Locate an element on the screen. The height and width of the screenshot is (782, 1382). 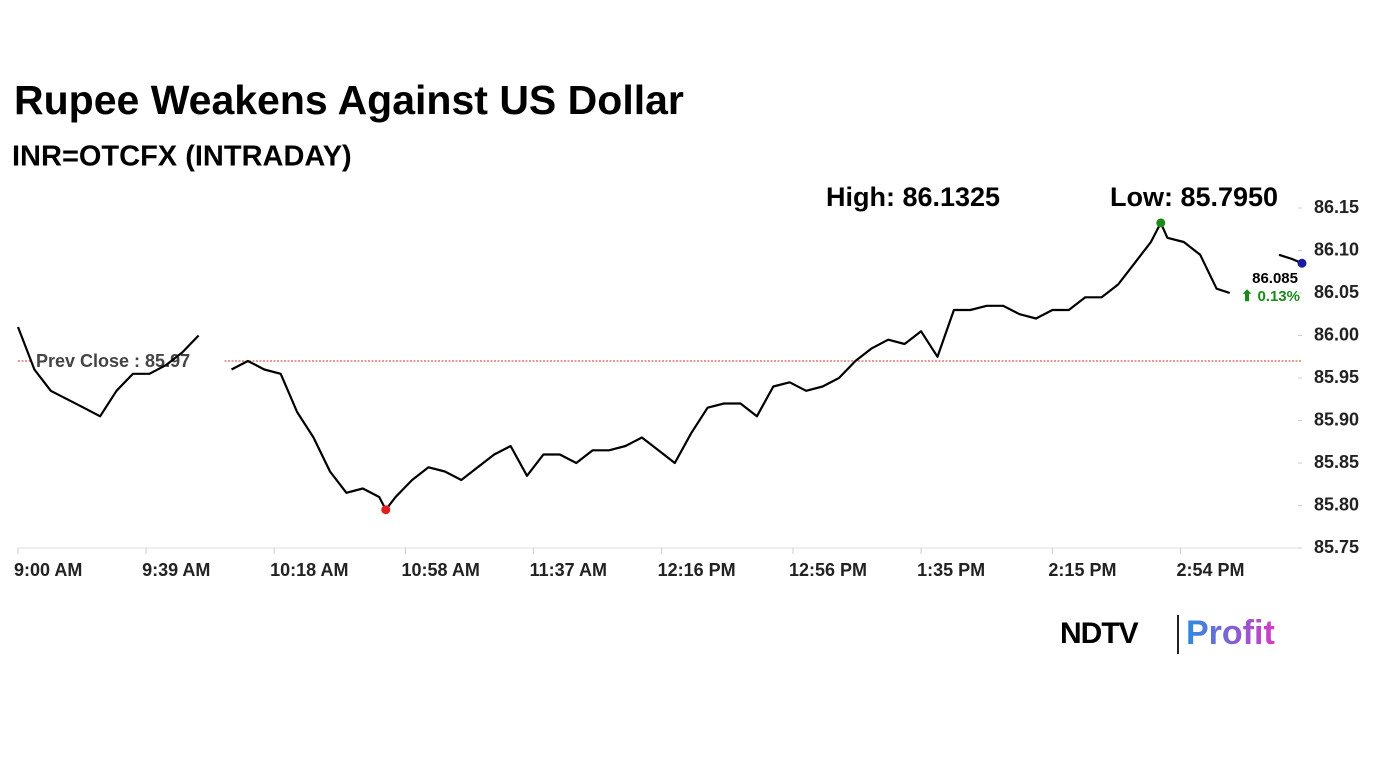
y-tick-label: 86.10 is located at coordinates (1336, 249).